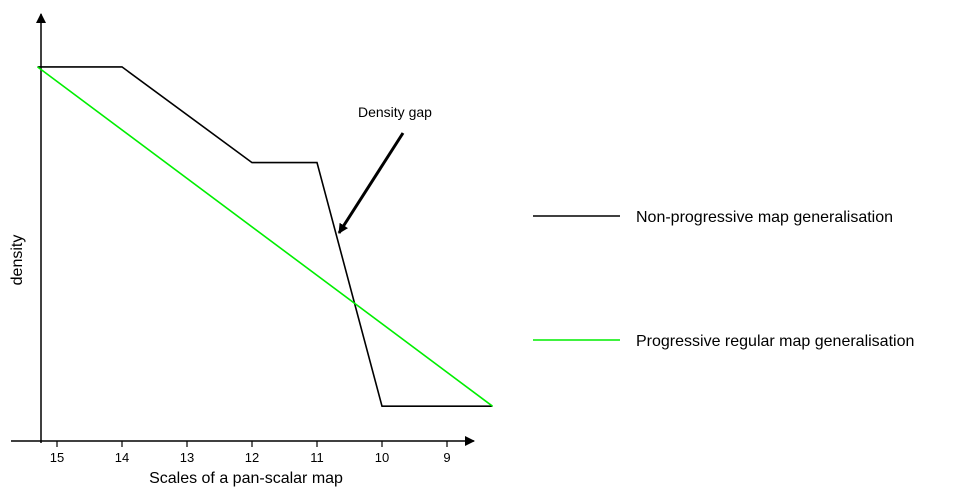 The width and height of the screenshot is (975, 487). Describe the element at coordinates (395, 112) in the screenshot. I see `density-gap-annotation: Density gap` at that location.